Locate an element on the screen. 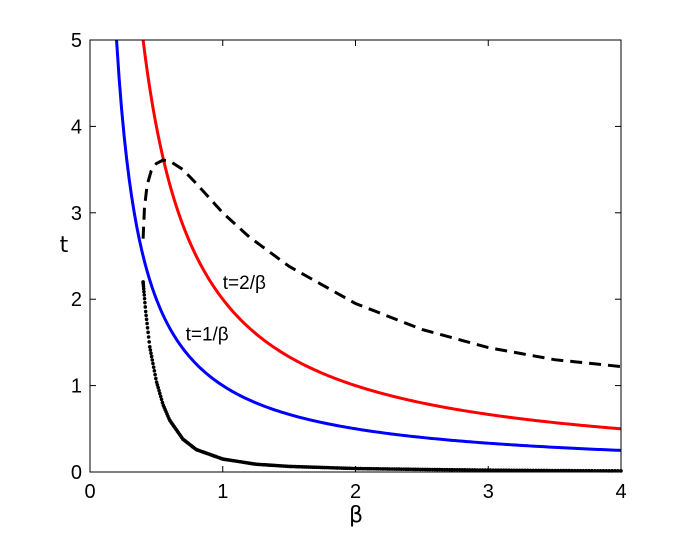 The height and width of the screenshot is (533, 685). x-tick-label: 2 is located at coordinates (355, 492).